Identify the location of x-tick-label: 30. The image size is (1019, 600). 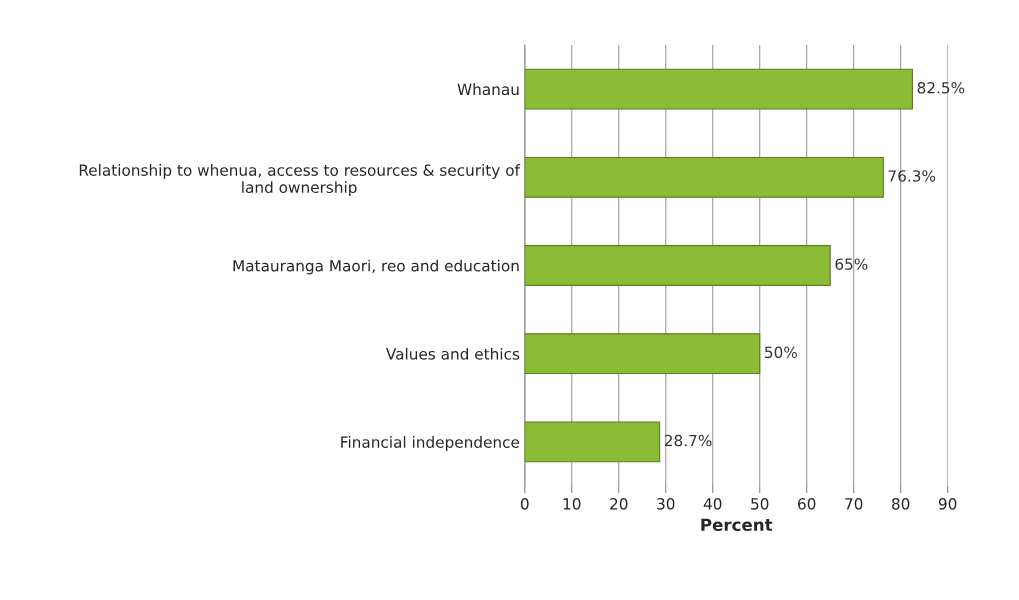
(666, 504).